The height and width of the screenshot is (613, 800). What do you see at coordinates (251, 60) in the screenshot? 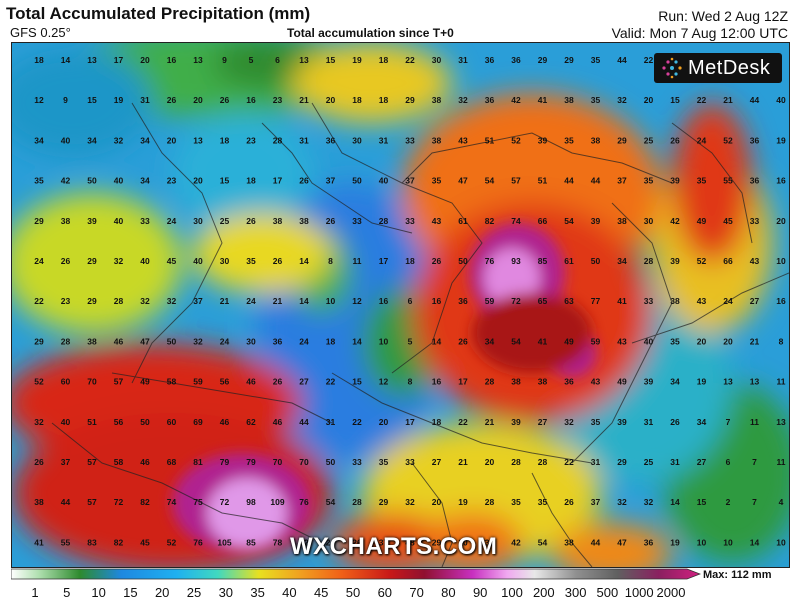
I see `grid-value: 5` at bounding box center [251, 60].